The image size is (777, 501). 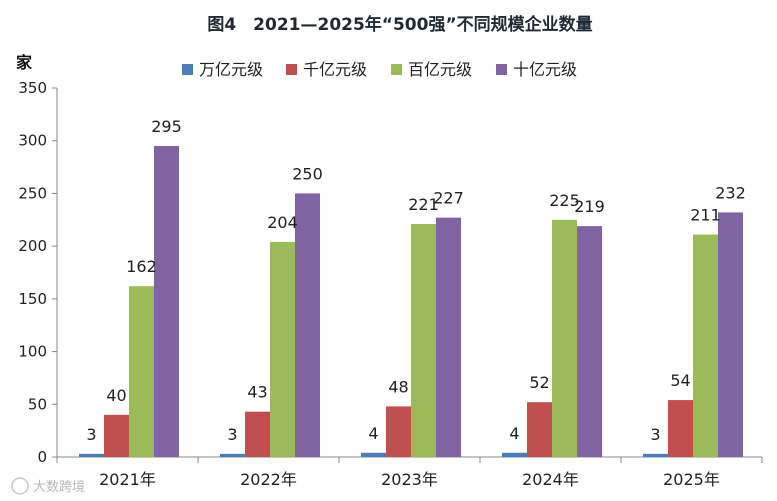 What do you see at coordinates (440, 69) in the screenshot?
I see `legend-label: 百亿元级` at bounding box center [440, 69].